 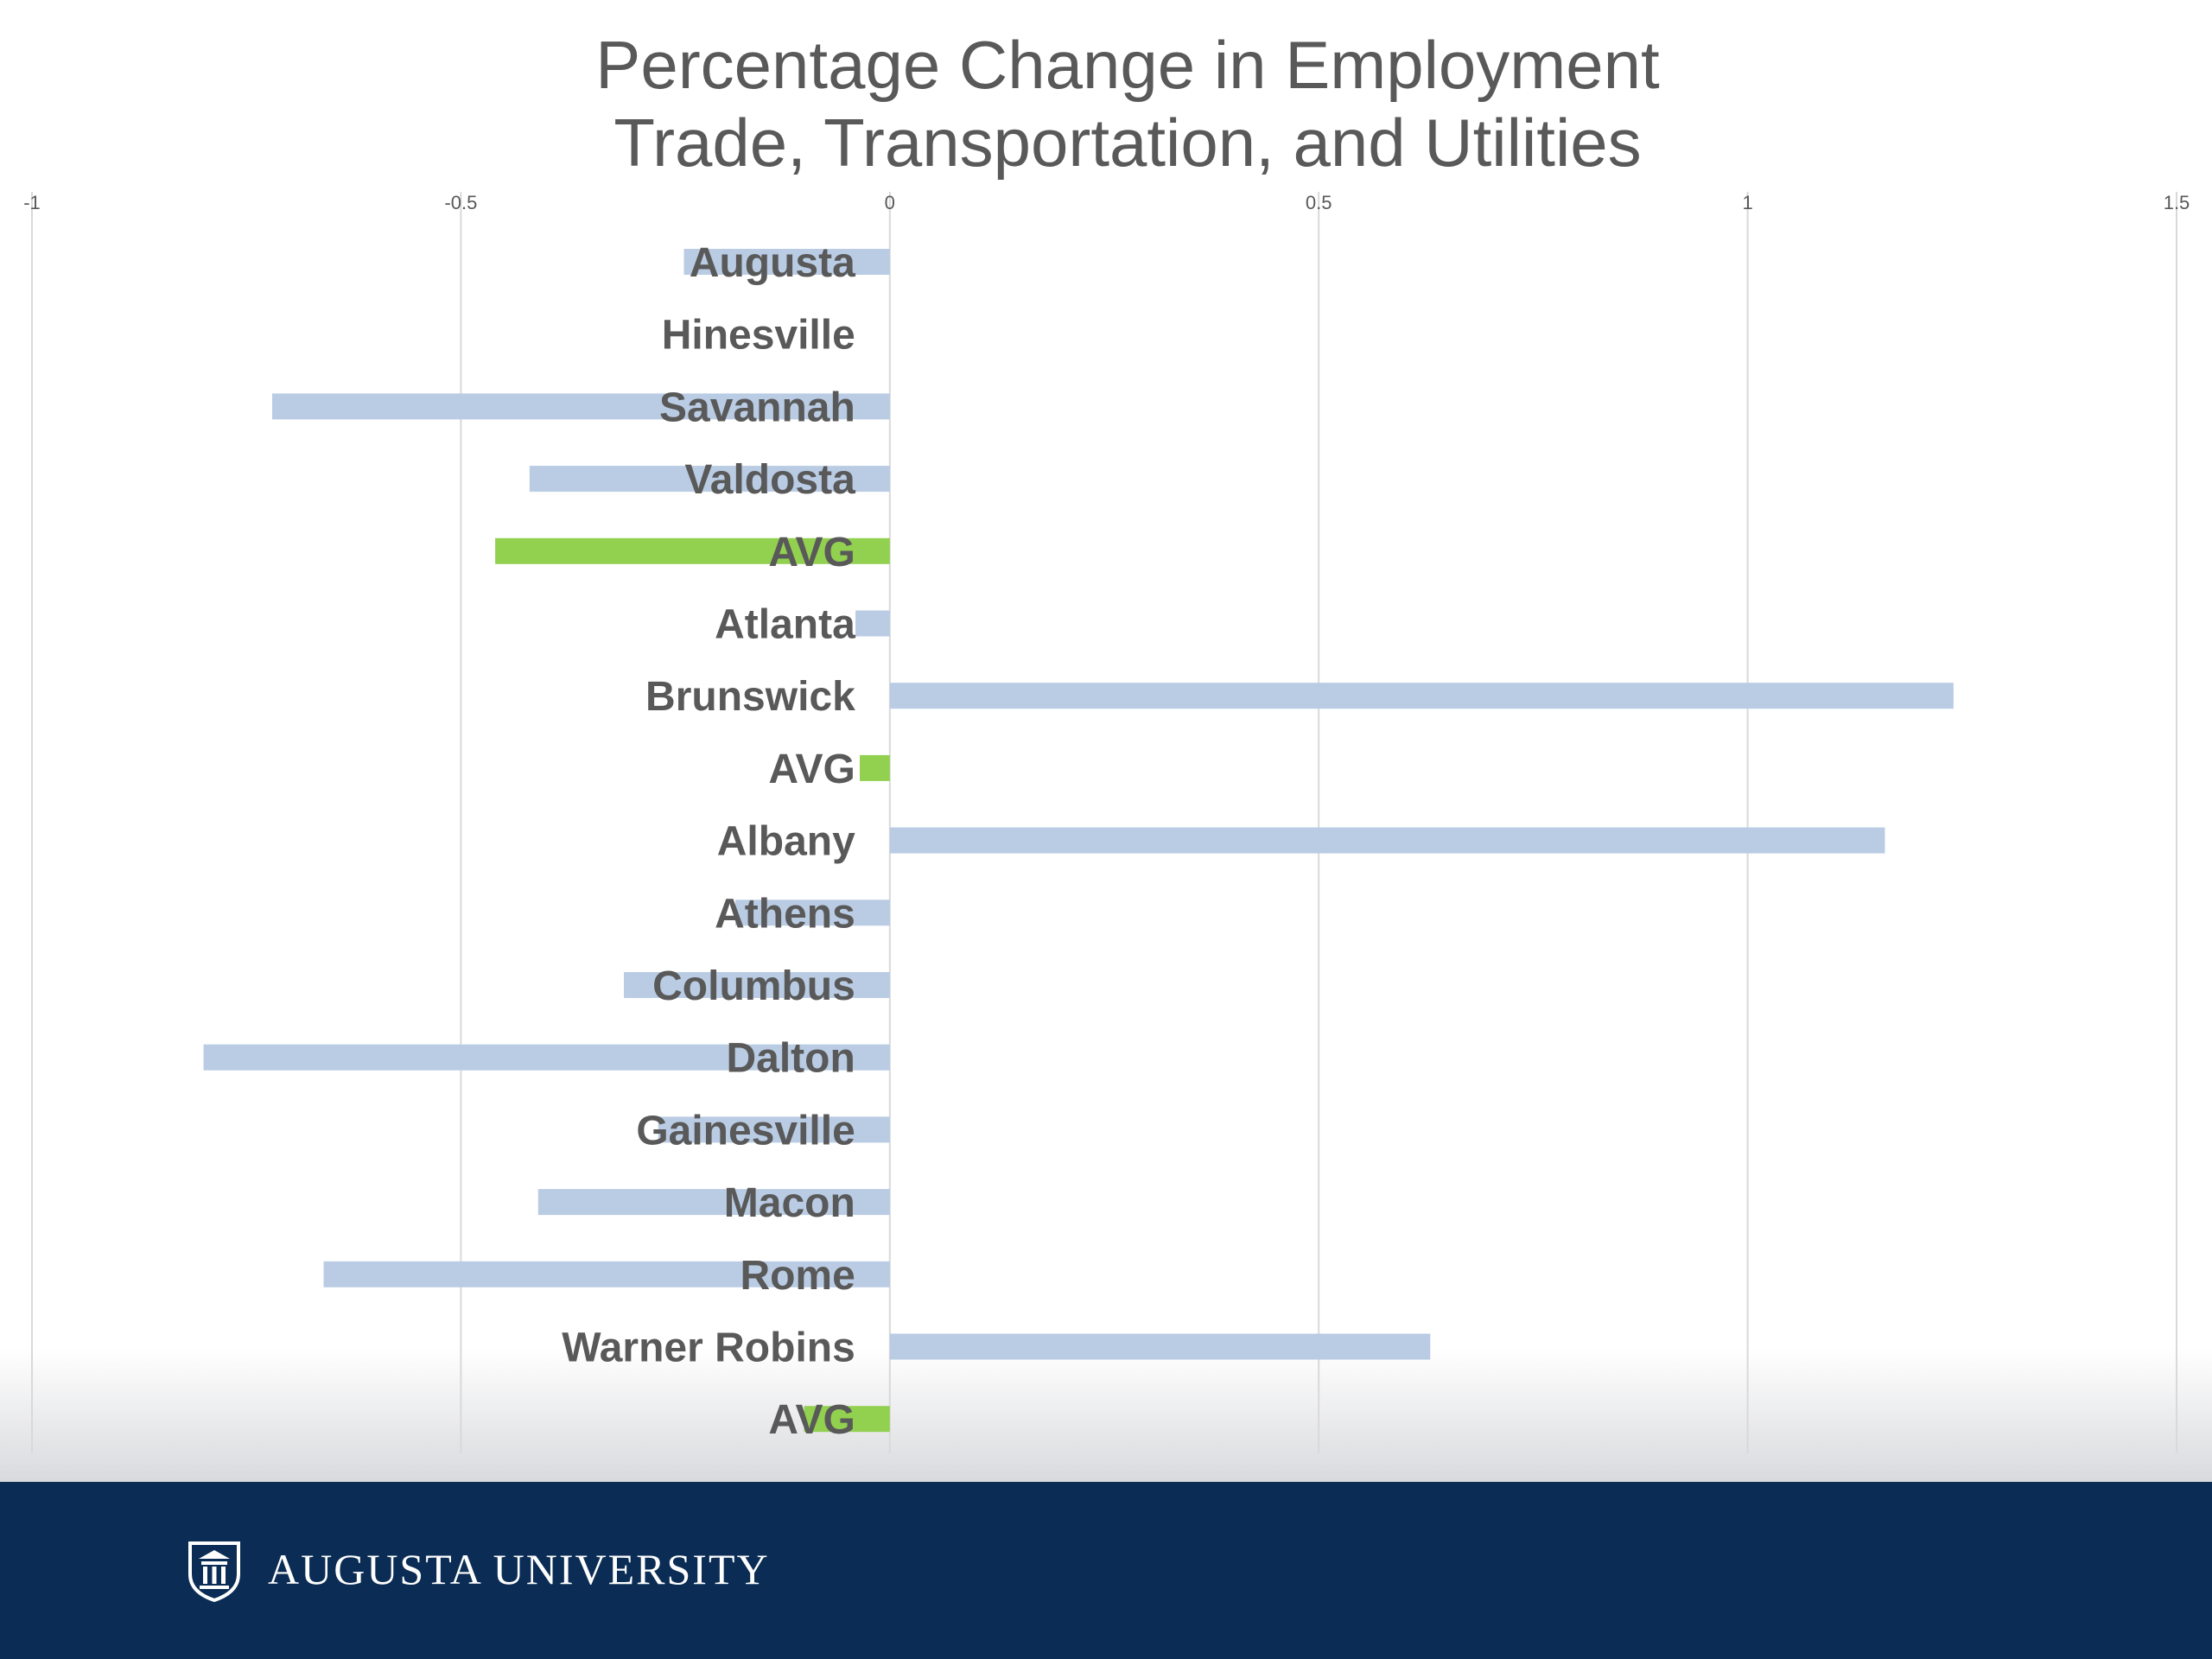 What do you see at coordinates (519, 1569) in the screenshot?
I see `university-name: AUGUSTA UNIVERSITY` at bounding box center [519, 1569].